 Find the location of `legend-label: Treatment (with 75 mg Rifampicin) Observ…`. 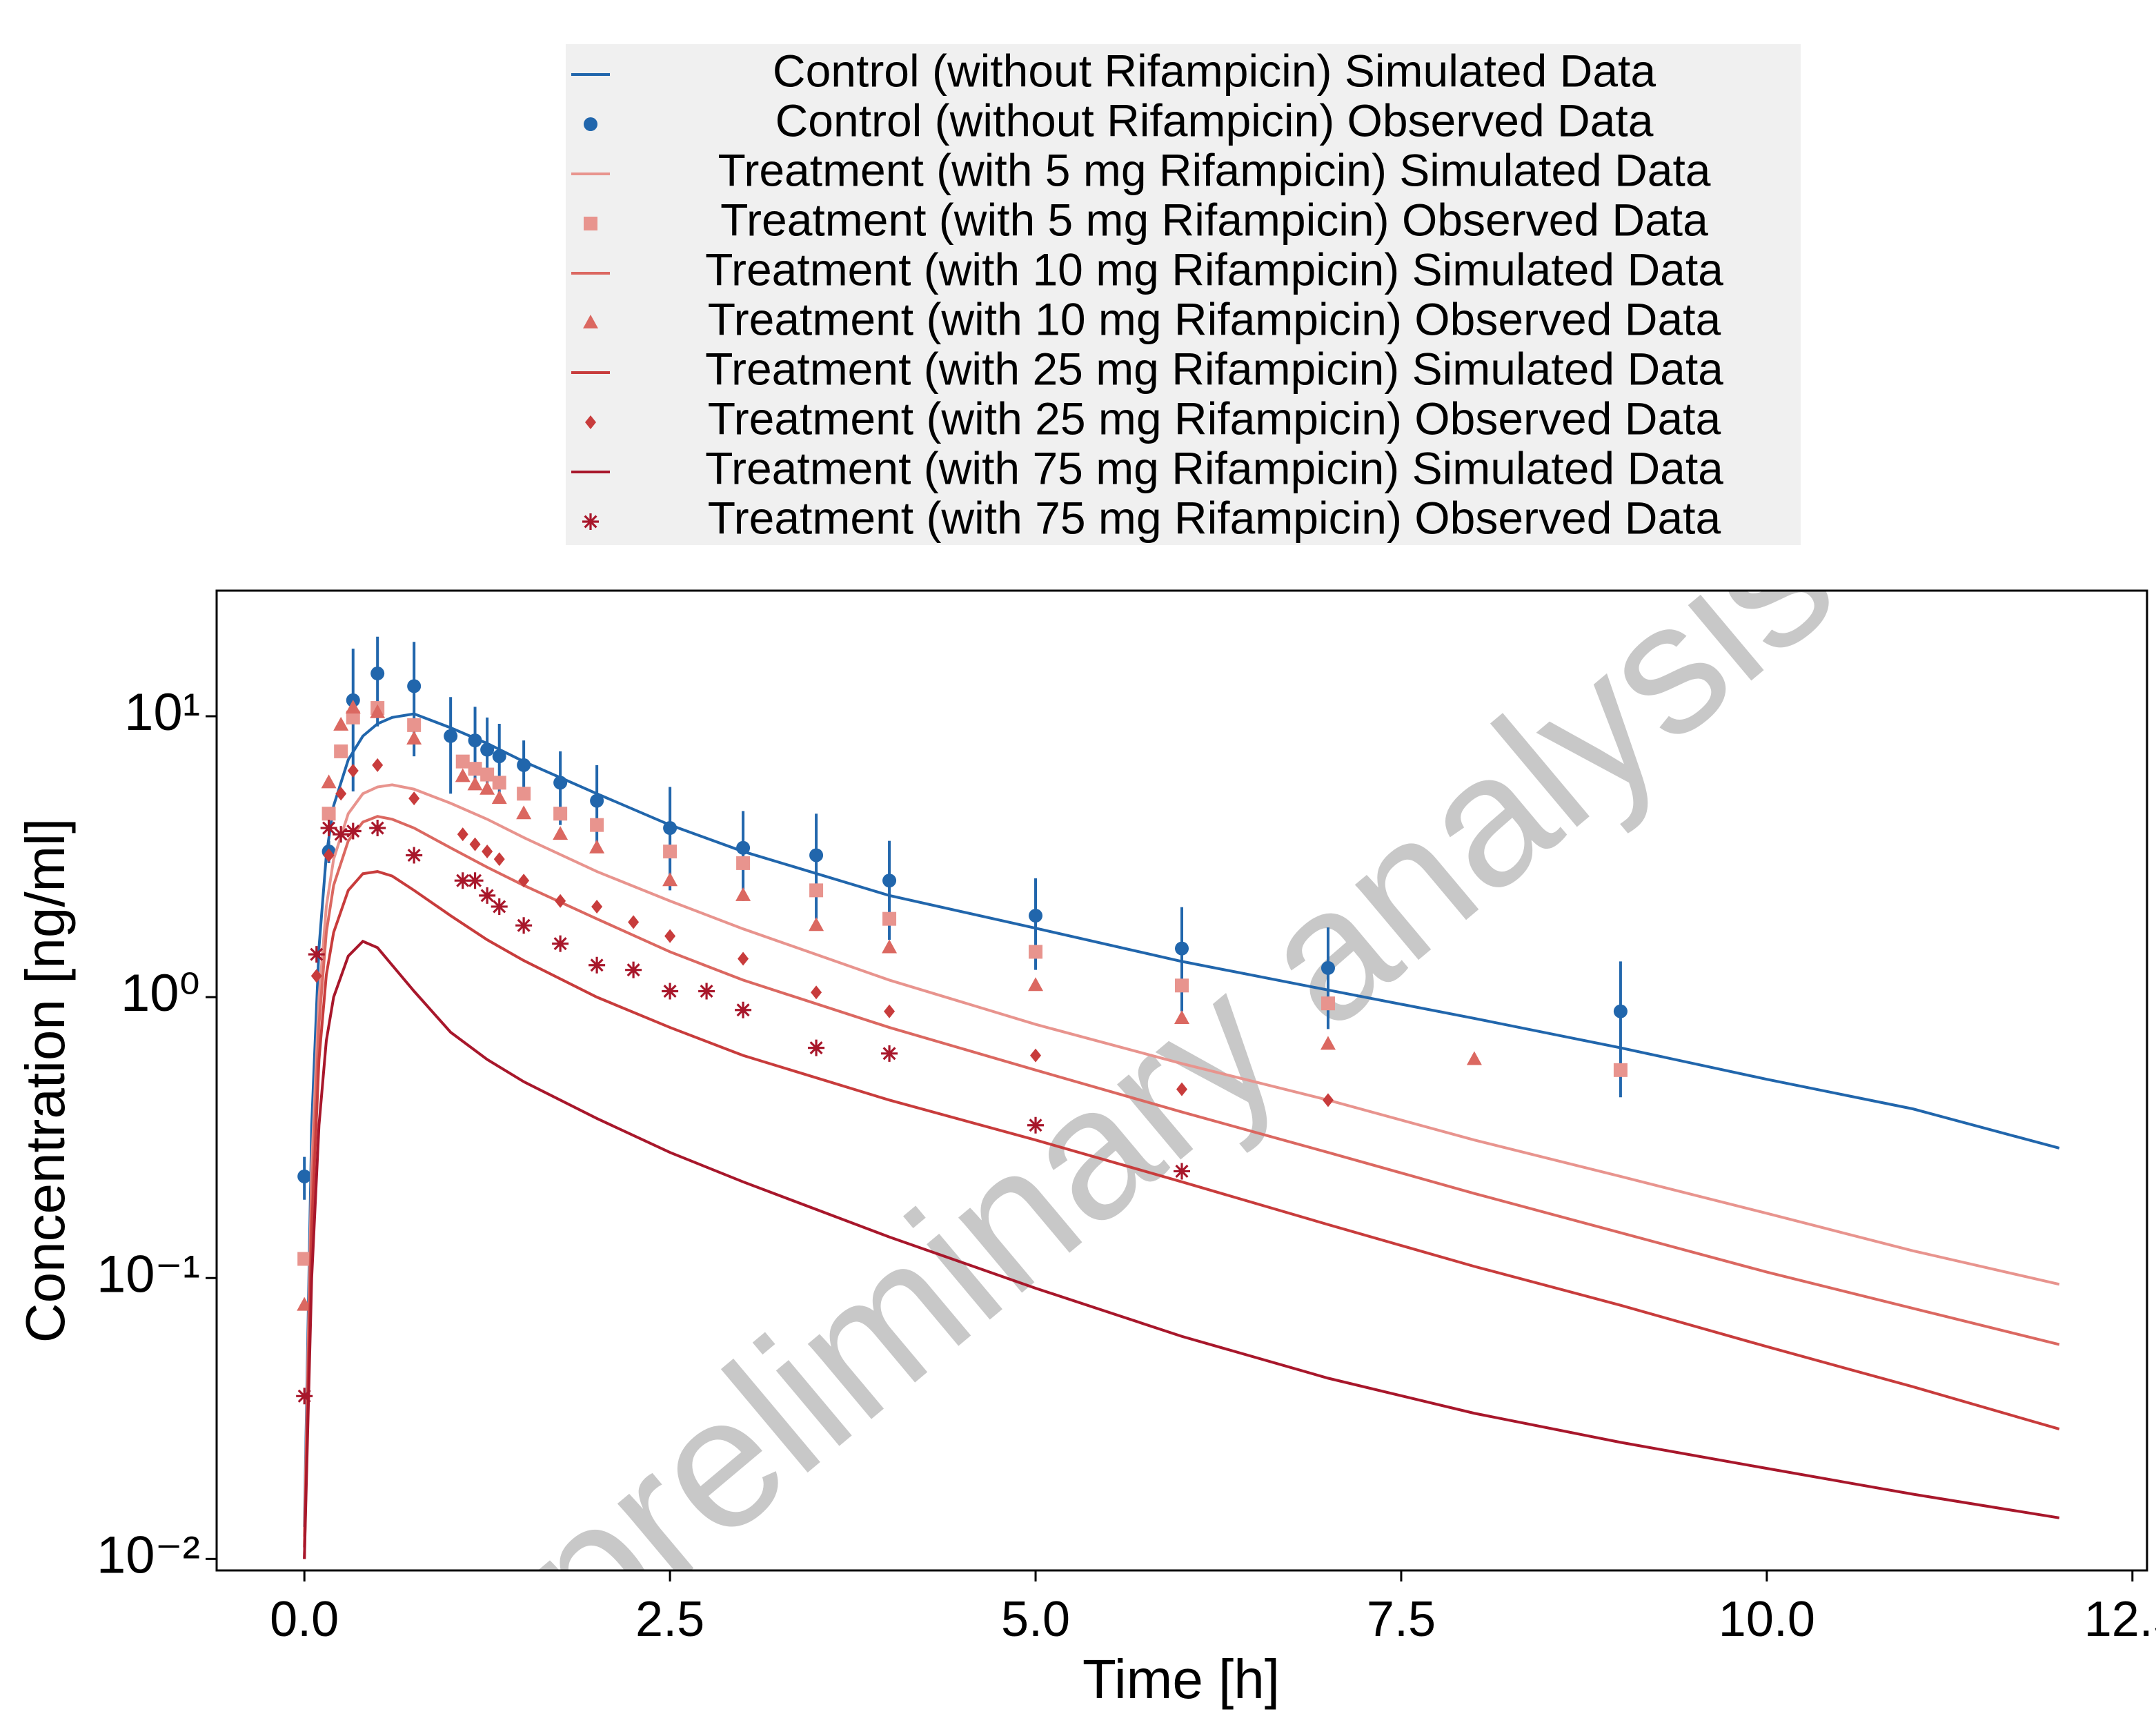

legend-label: Treatment (with 75 mg Rifampicin) Observ… is located at coordinates (1214, 517).